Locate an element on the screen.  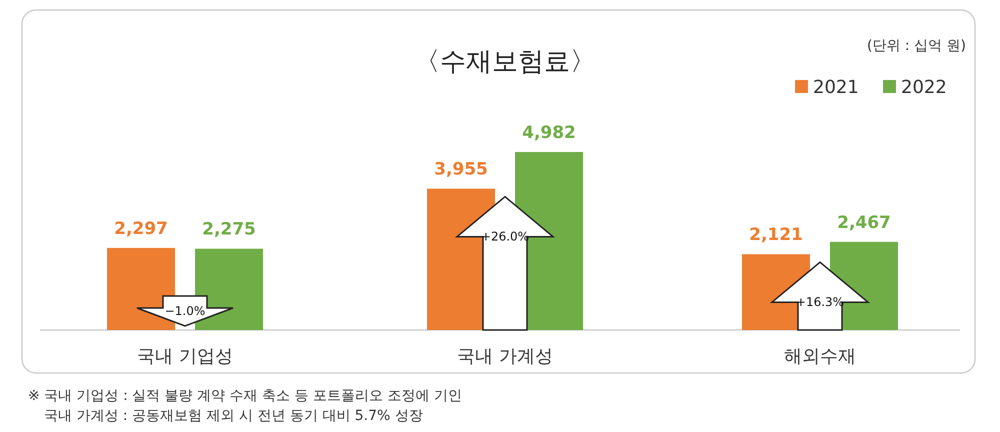
data-label: 2,121 is located at coordinates (776, 235).